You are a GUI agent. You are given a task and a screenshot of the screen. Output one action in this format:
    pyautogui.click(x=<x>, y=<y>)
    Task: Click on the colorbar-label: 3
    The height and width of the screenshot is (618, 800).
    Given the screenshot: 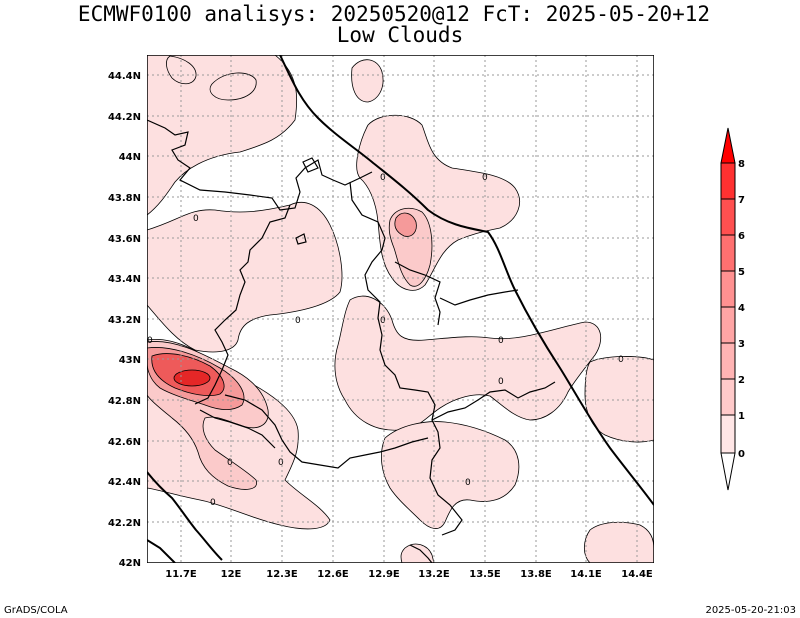 What is the action you would take?
    pyautogui.click(x=741, y=344)
    